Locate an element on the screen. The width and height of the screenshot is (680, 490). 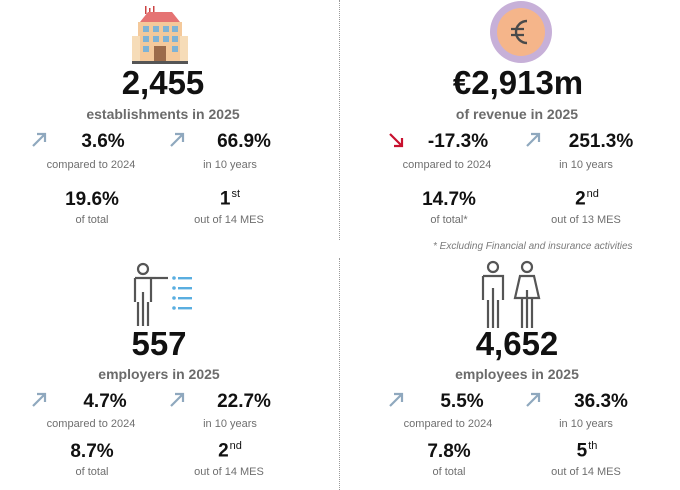
employers-share: 8.7% is located at coordinates (92, 451).